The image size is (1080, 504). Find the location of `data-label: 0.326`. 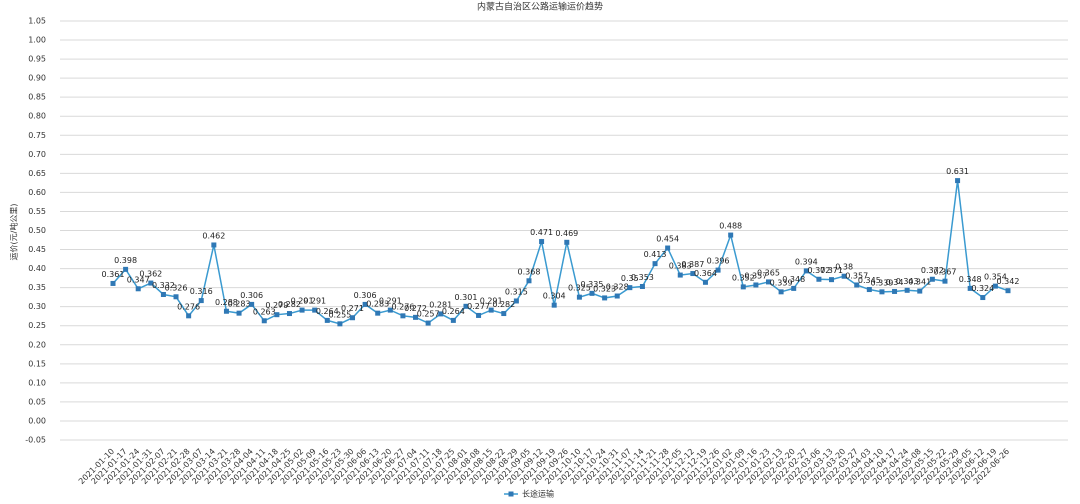

data-label: 0.326 is located at coordinates (176, 287).